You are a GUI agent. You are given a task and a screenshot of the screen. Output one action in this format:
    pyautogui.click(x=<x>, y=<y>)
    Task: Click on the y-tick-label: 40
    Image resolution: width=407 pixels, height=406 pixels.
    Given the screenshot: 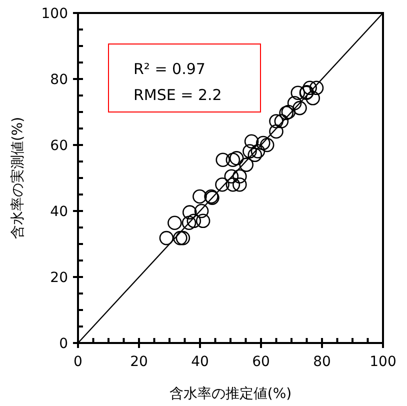 What is the action you would take?
    pyautogui.click(x=59, y=212)
    